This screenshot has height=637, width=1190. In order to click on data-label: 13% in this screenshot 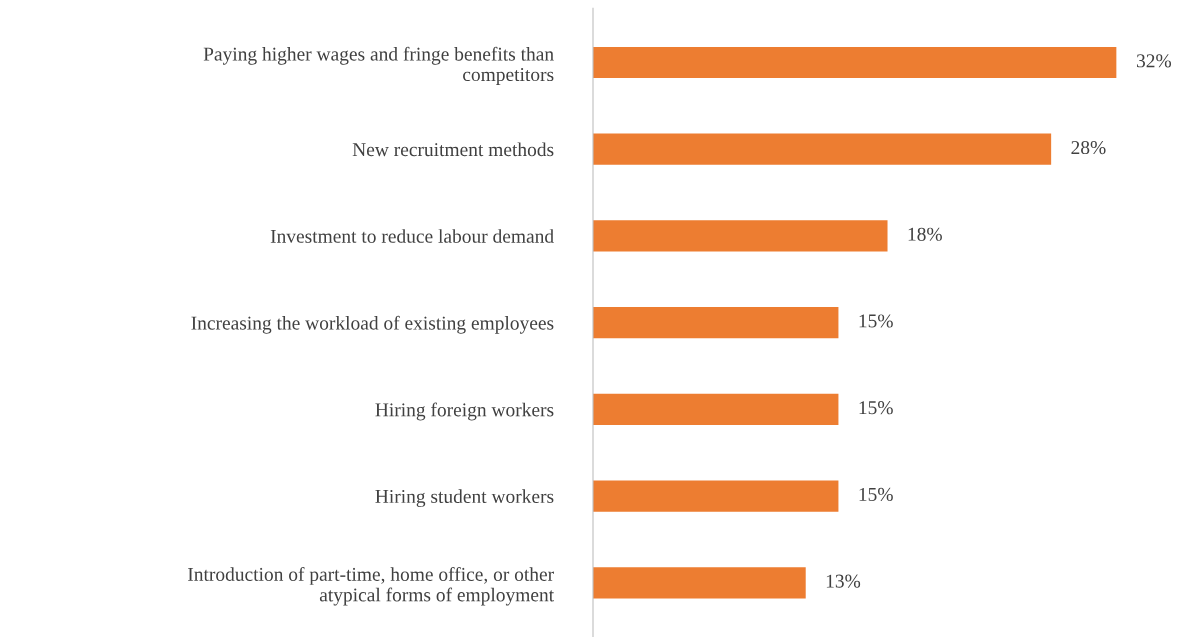, I will do `click(843, 581)`.